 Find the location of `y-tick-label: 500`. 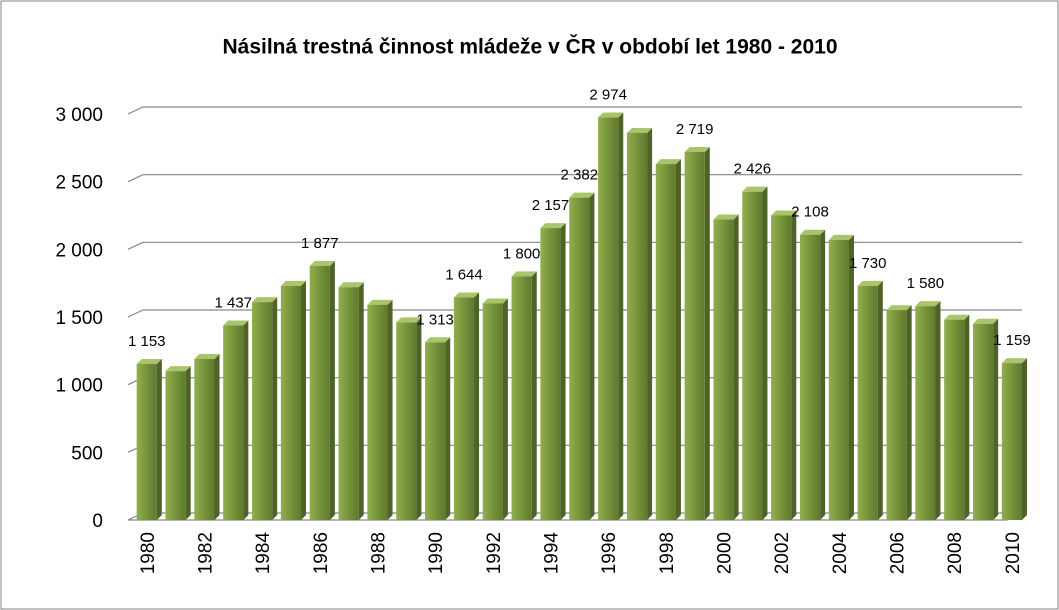

y-tick-label: 500 is located at coordinates (87, 453).